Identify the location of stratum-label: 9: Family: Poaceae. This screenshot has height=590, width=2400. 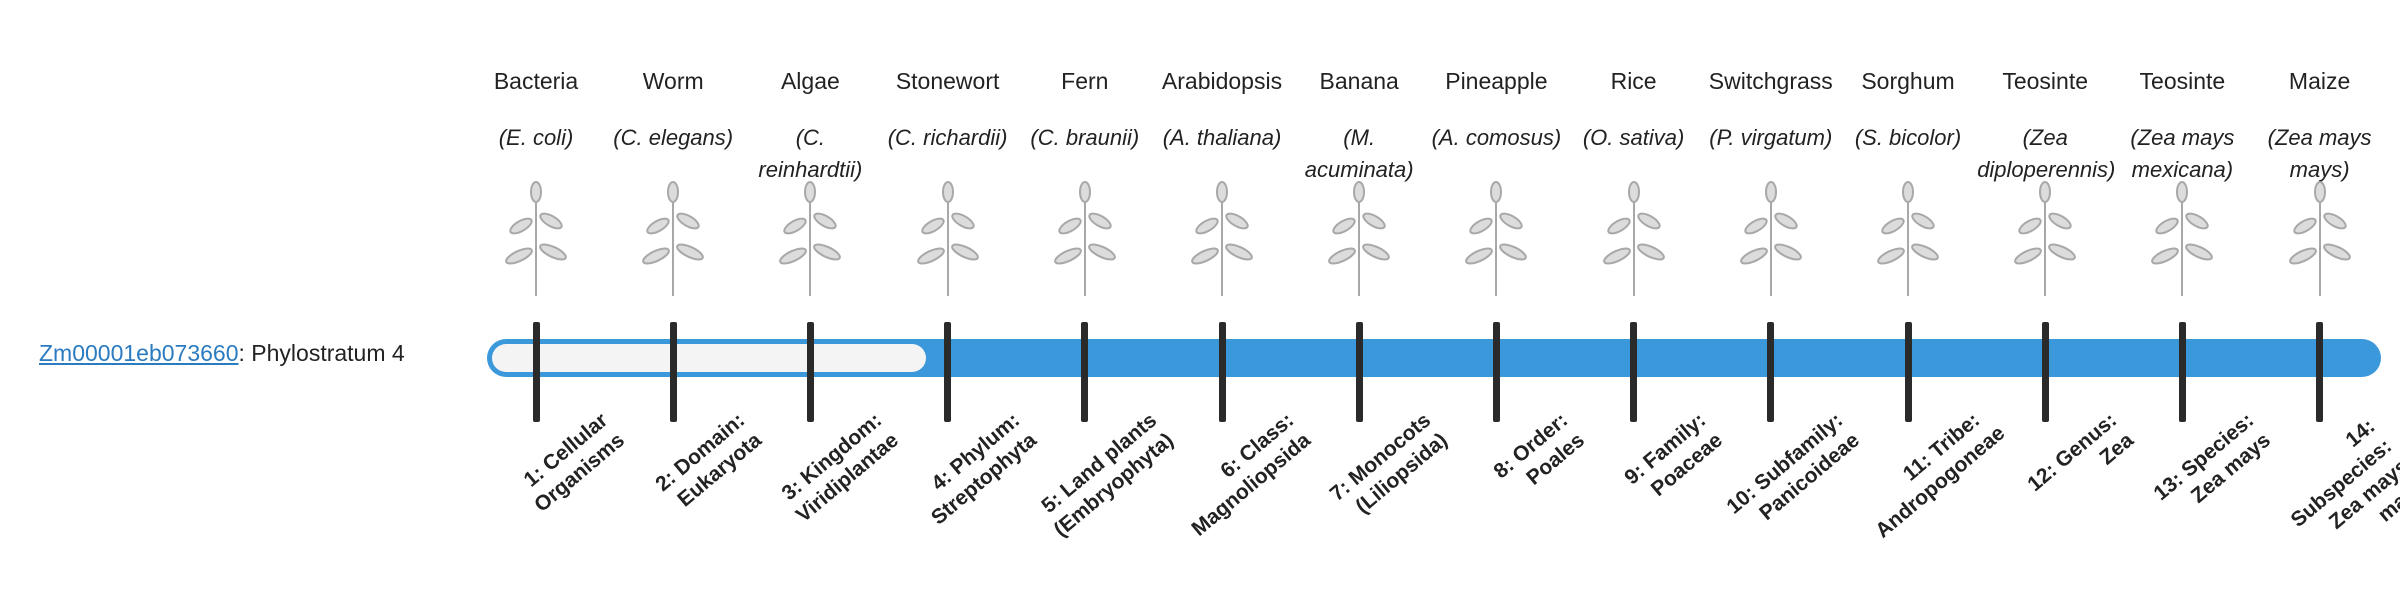
(1673, 454).